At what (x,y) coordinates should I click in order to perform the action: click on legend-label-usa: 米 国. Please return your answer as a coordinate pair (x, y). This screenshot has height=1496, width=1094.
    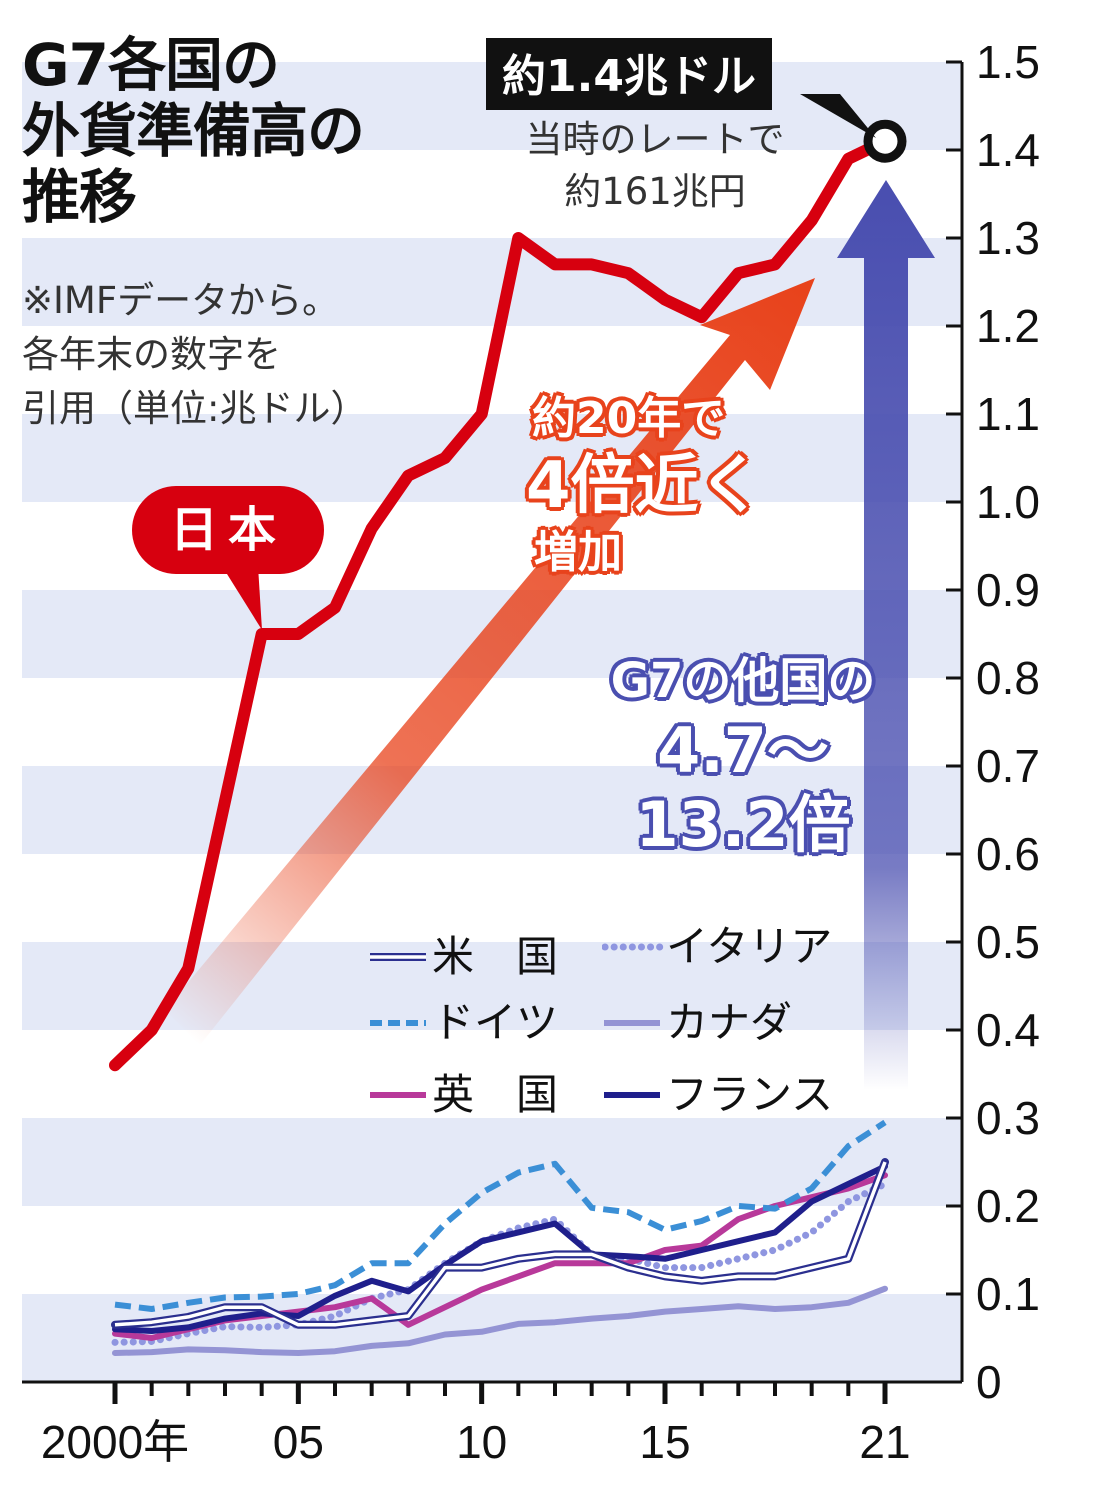
    Looking at the image, I should click on (495, 956).